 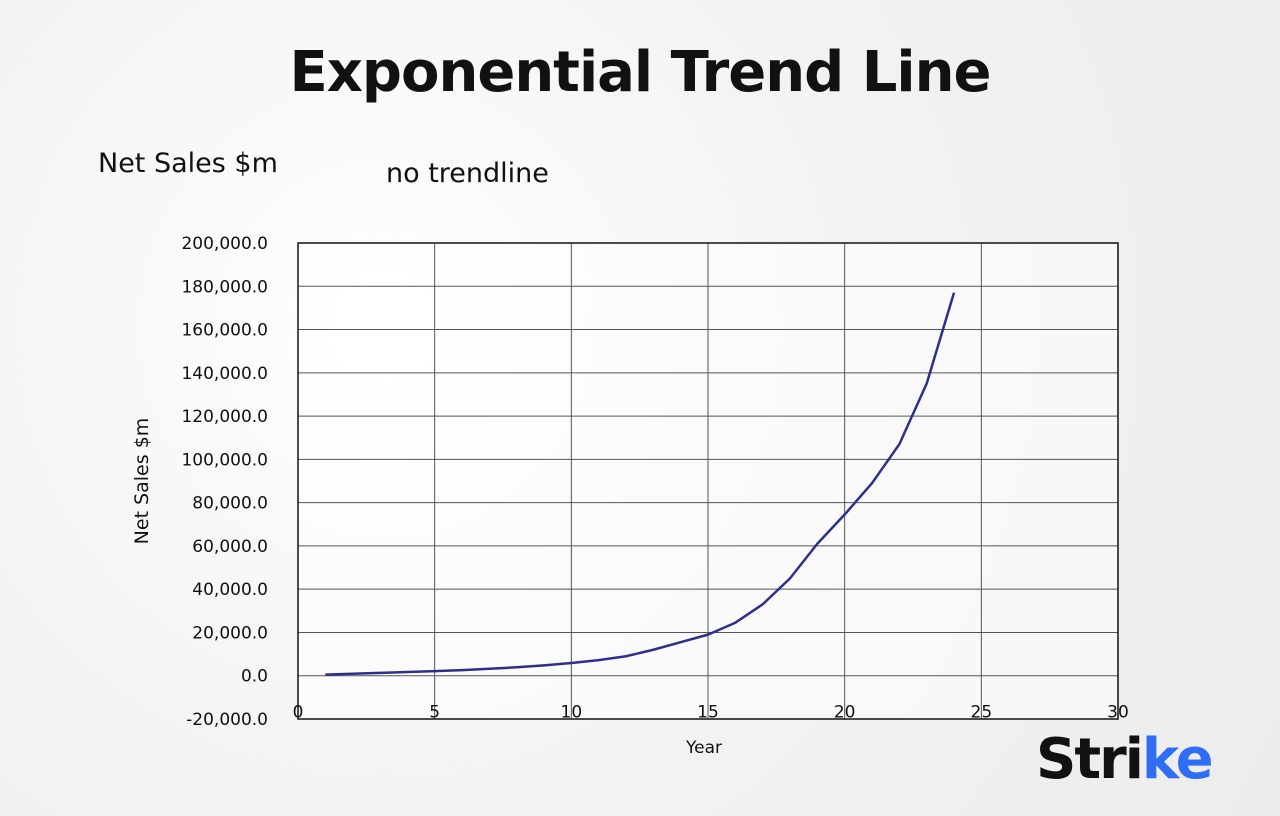 I want to click on y-axis-label: Net Sales $m, so click(x=142, y=481).